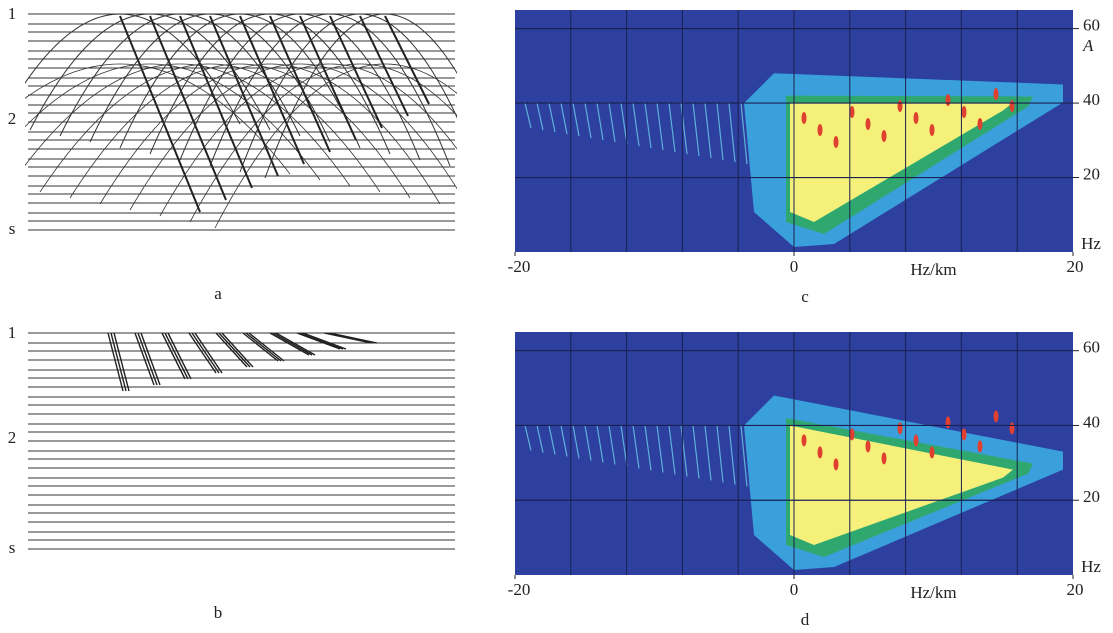 The width and height of the screenshot is (1113, 633). I want to click on panel-caption: b, so click(218, 612).